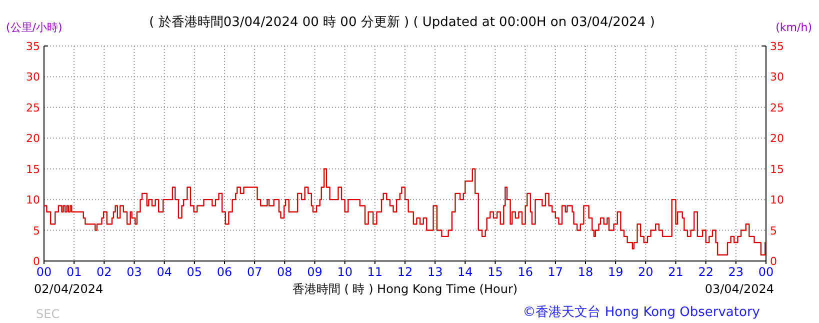  What do you see at coordinates (525, 272) in the screenshot?
I see `x-tick-label: 16` at bounding box center [525, 272].